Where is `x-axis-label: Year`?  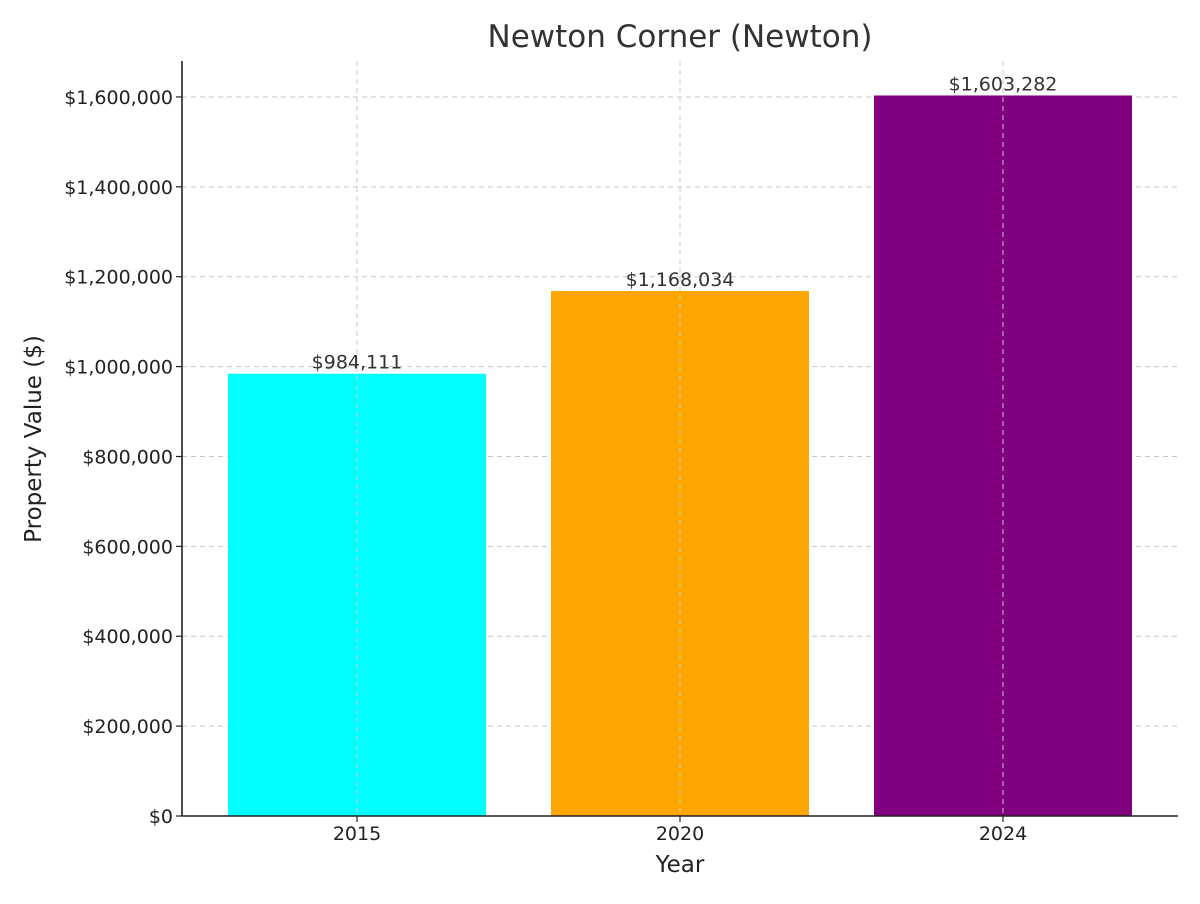 x-axis-label: Year is located at coordinates (680, 865).